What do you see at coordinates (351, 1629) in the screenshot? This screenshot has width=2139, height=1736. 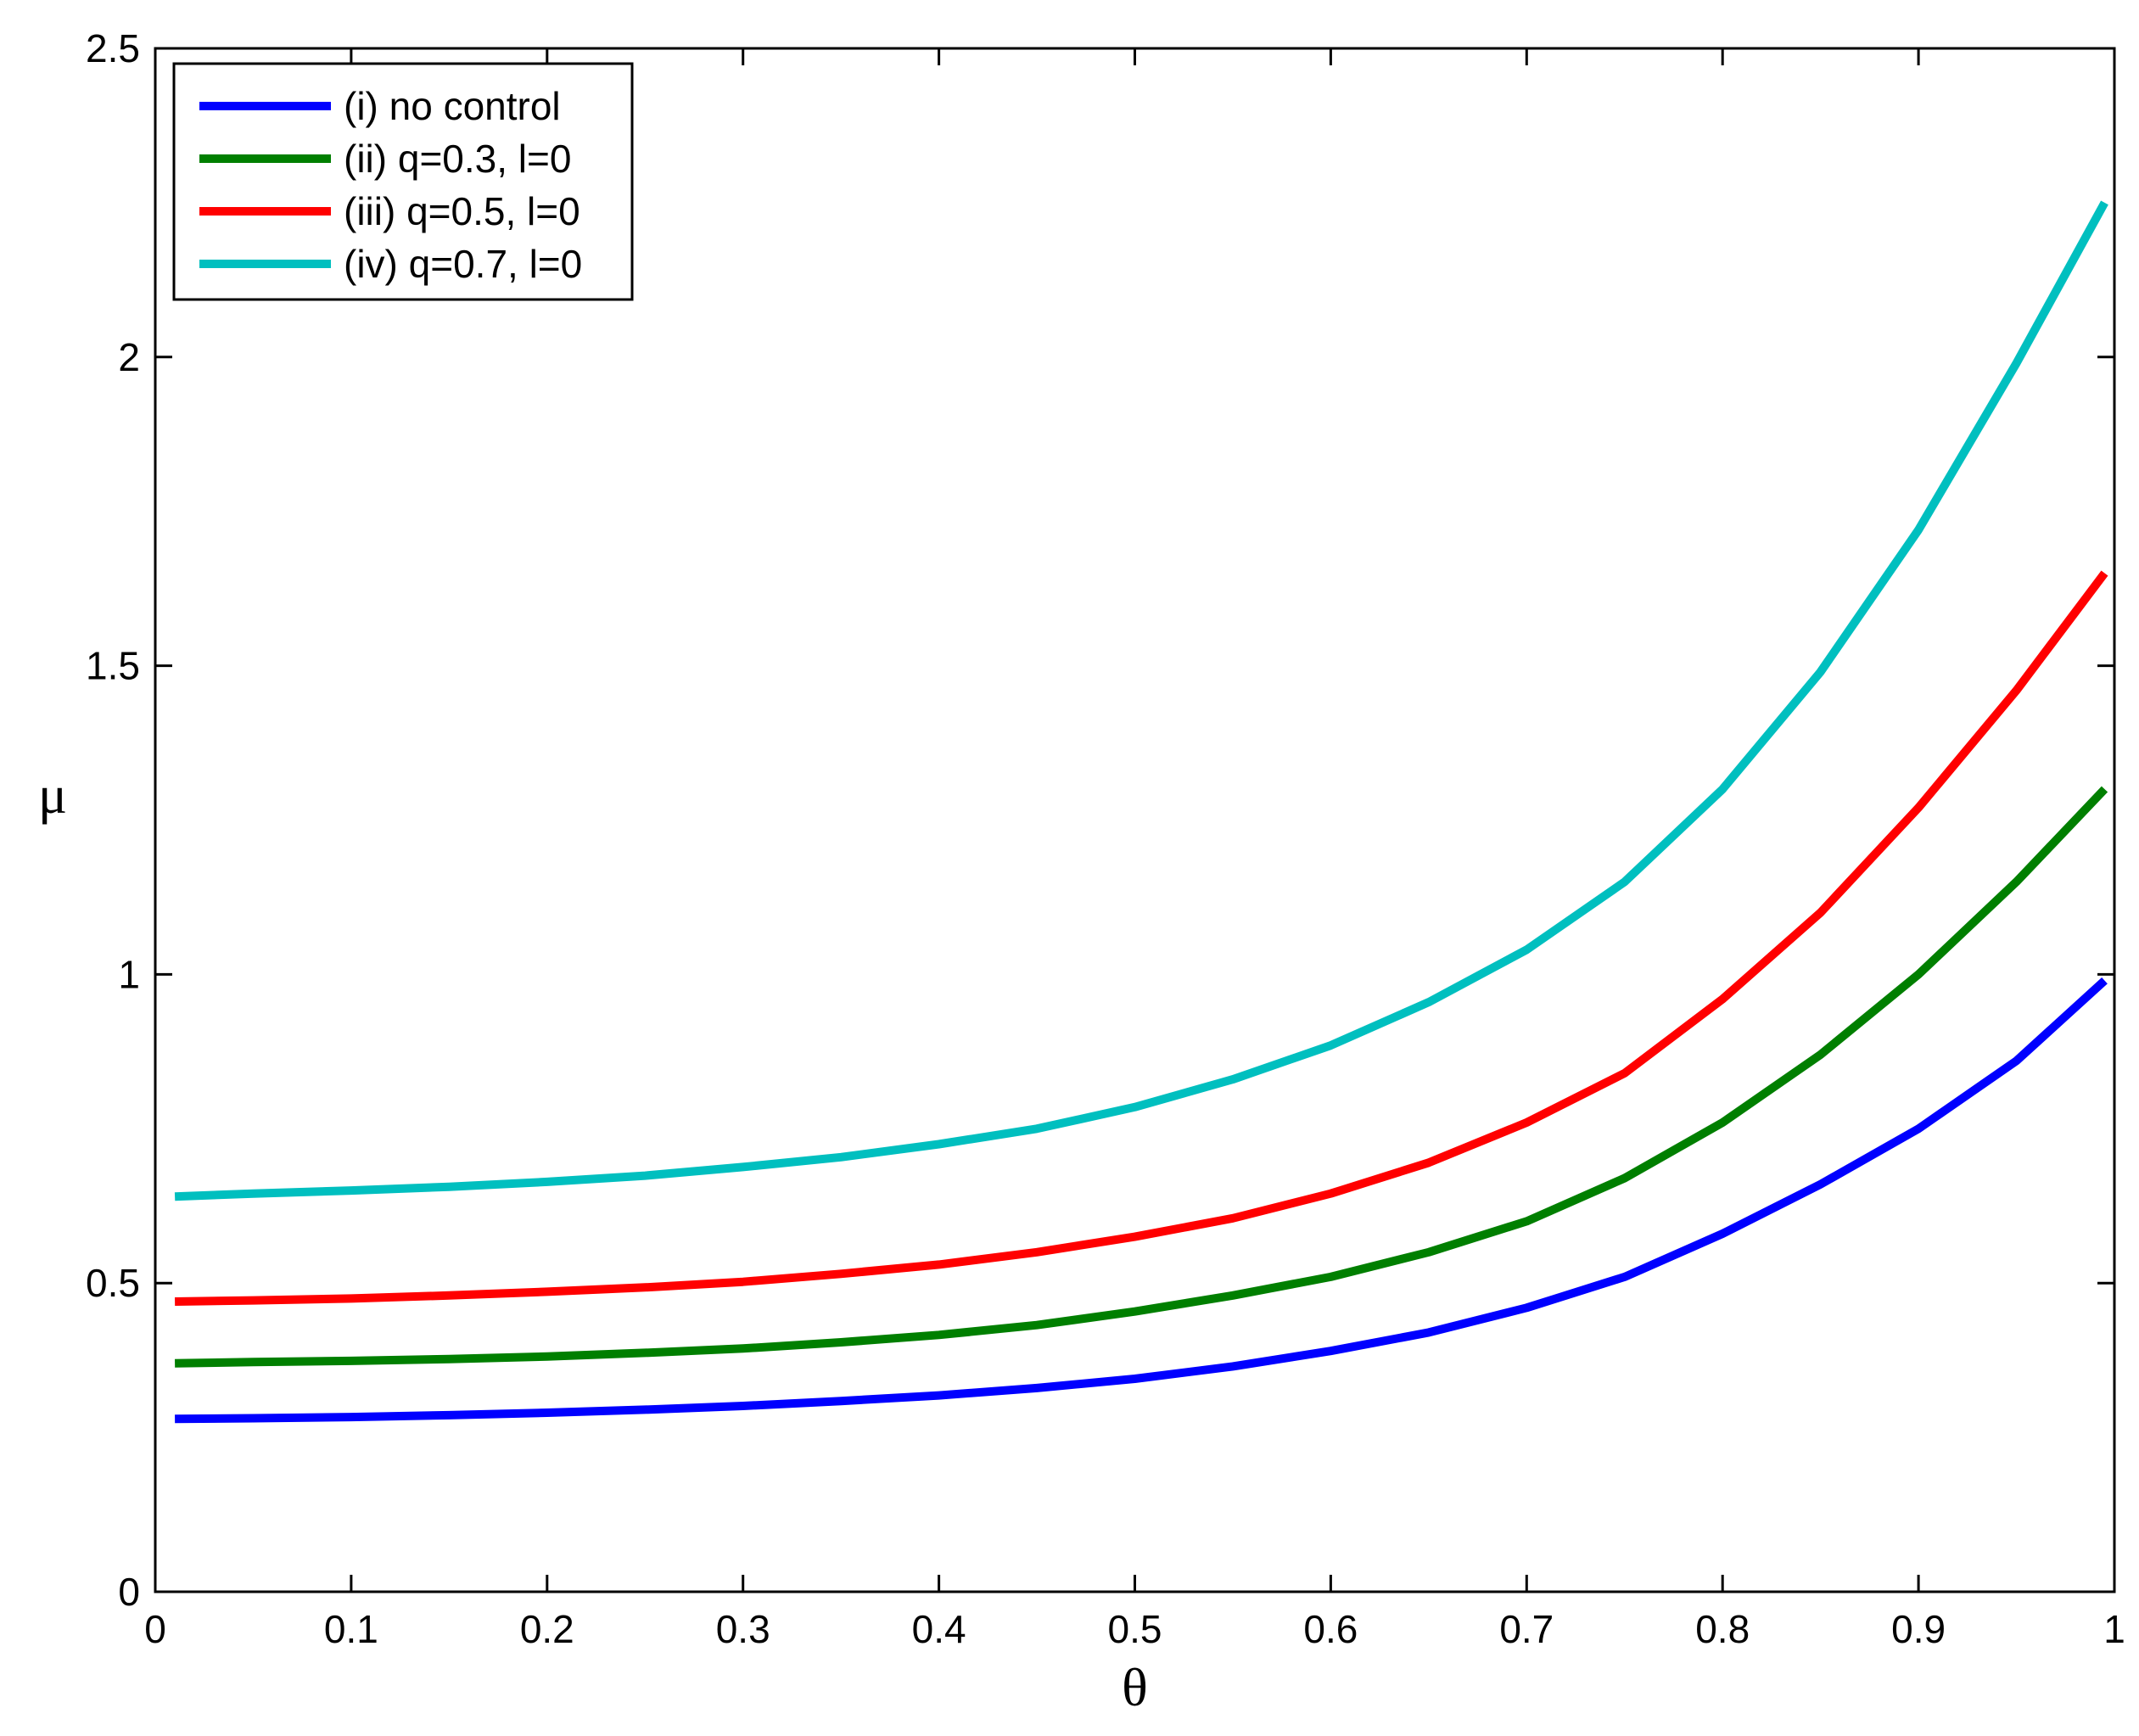 I see `x-tick-label: 0.1` at bounding box center [351, 1629].